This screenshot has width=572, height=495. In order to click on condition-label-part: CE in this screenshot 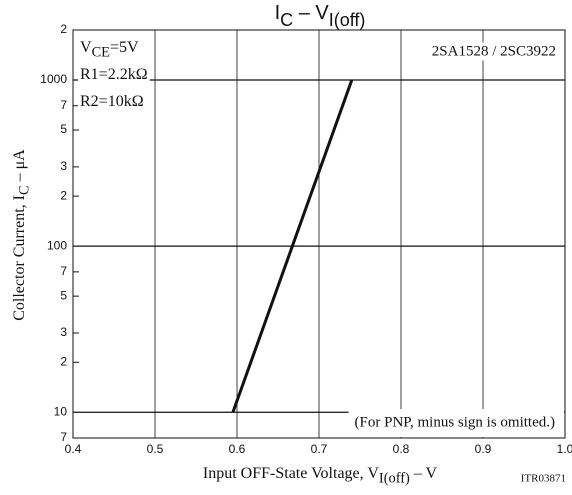, I will do `click(101, 53)`.